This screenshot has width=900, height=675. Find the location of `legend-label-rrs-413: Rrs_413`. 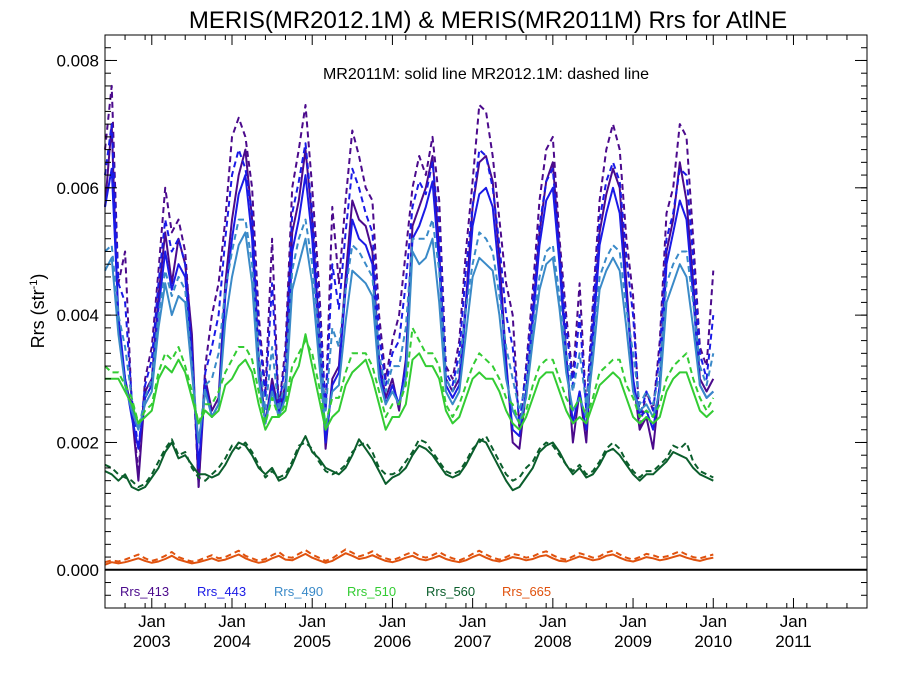

legend-label-rrs-413: Rrs_413 is located at coordinates (144, 591).